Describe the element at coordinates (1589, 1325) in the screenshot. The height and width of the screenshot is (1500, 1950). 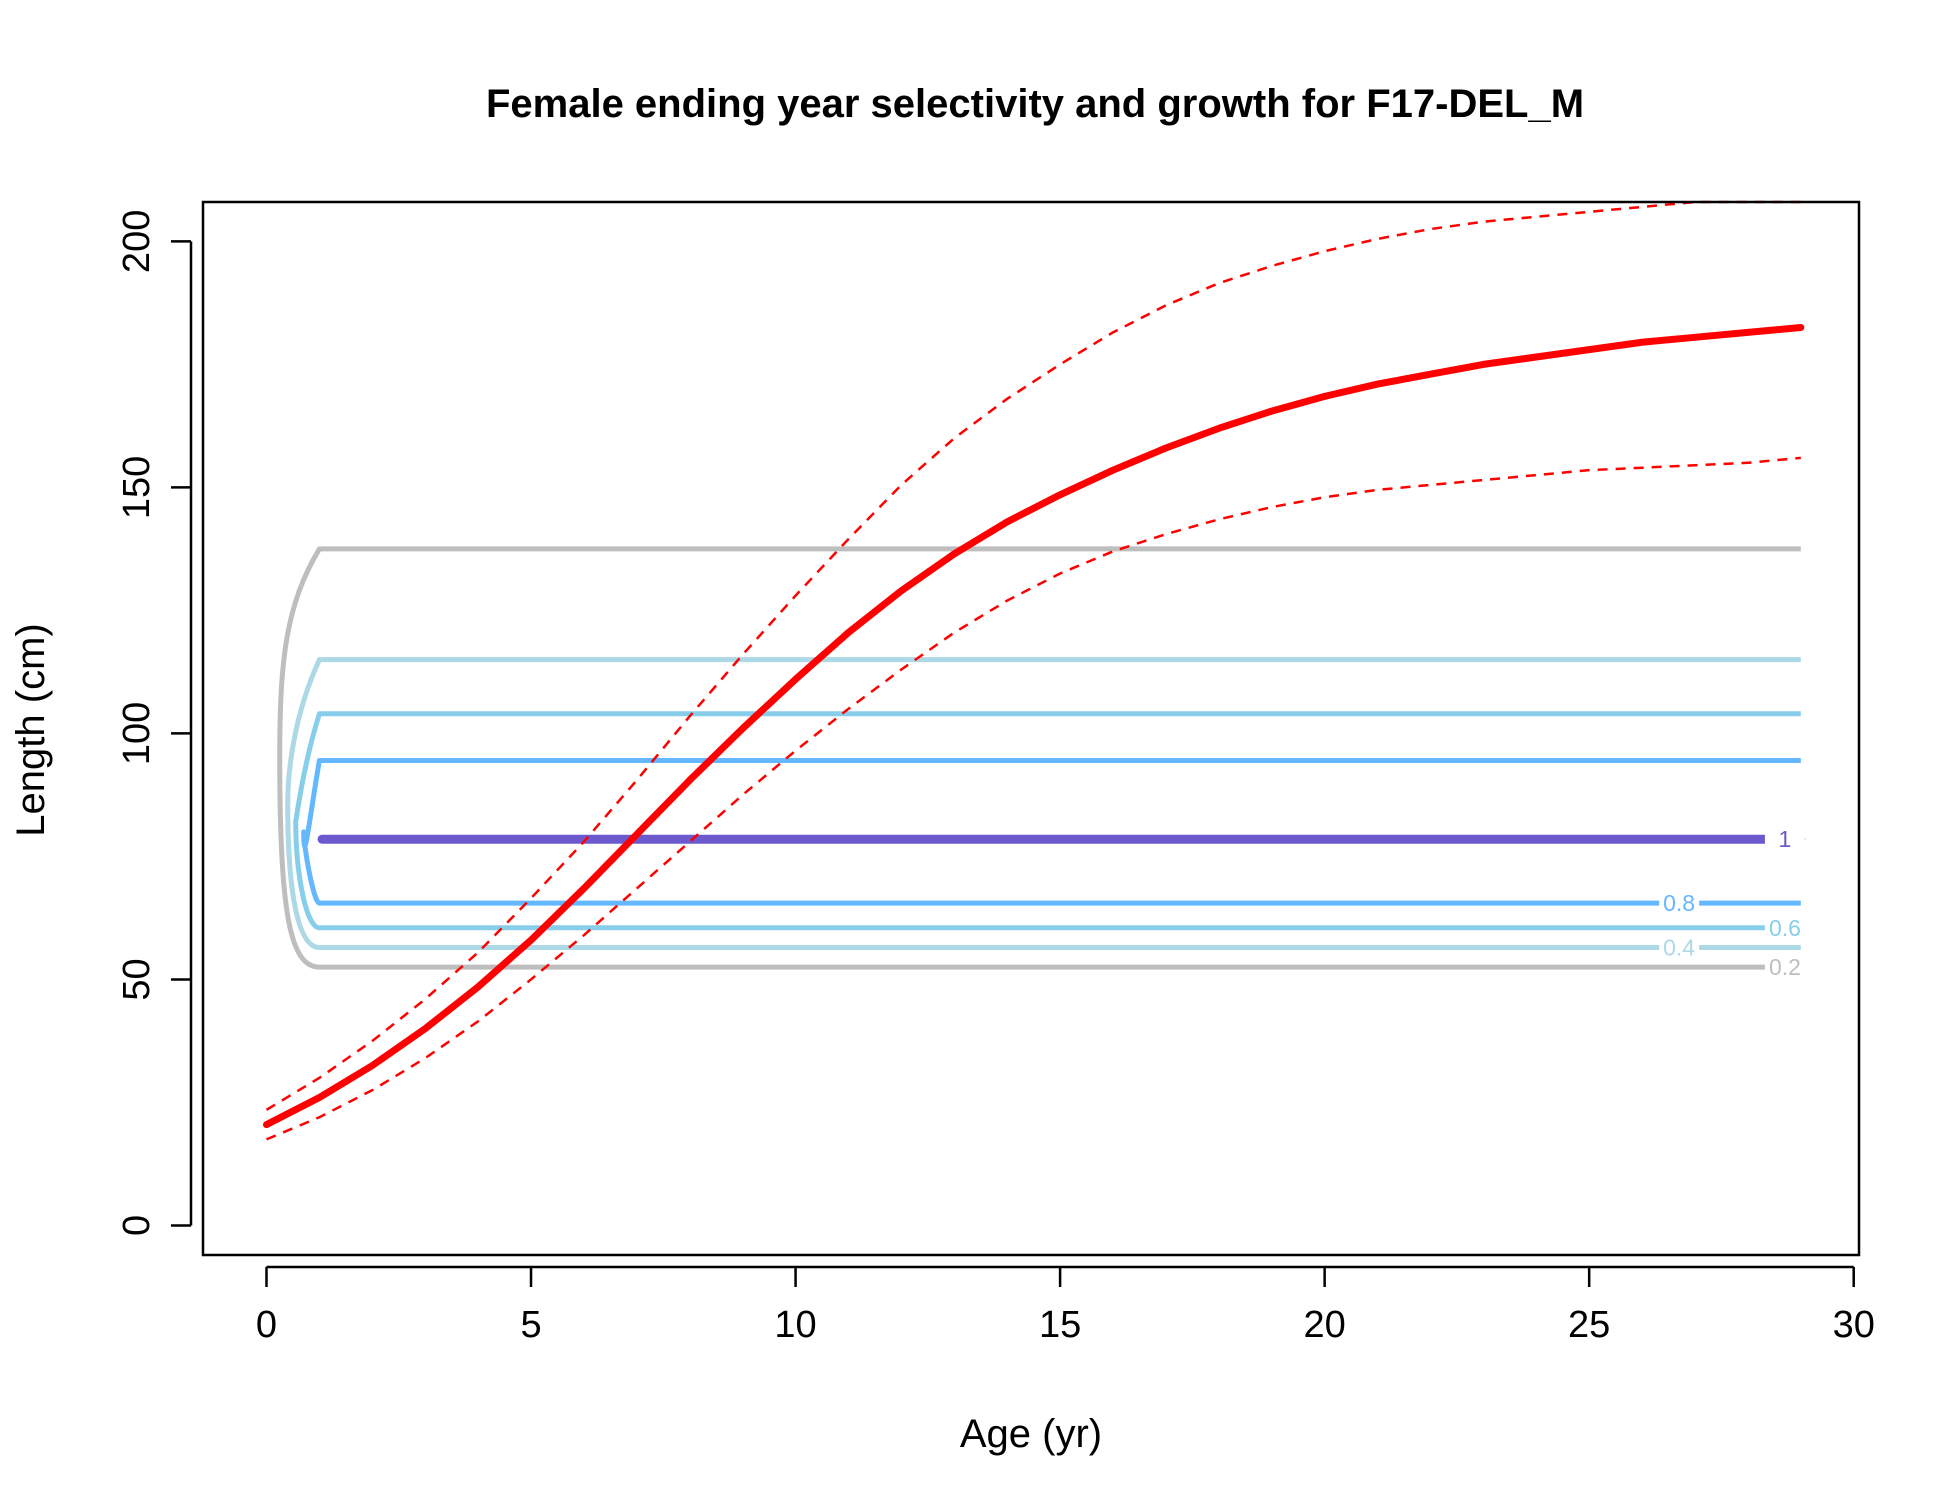
I see `x-tick-label: 25` at that location.